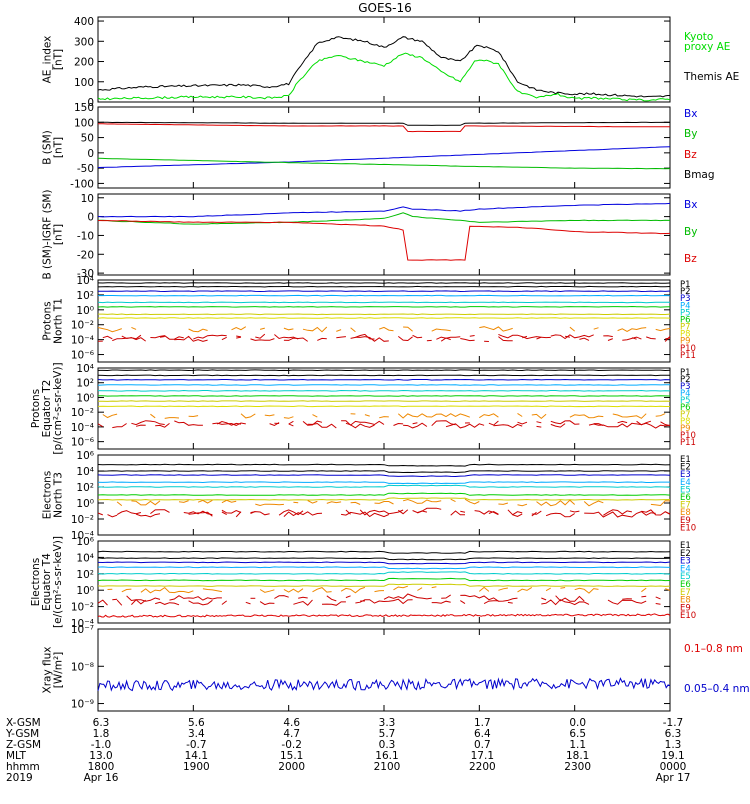 This screenshot has width=750, height=804. What do you see at coordinates (82, 428) in the screenshot?
I see `ytick-label: 10⁻⁴` at bounding box center [82, 428].